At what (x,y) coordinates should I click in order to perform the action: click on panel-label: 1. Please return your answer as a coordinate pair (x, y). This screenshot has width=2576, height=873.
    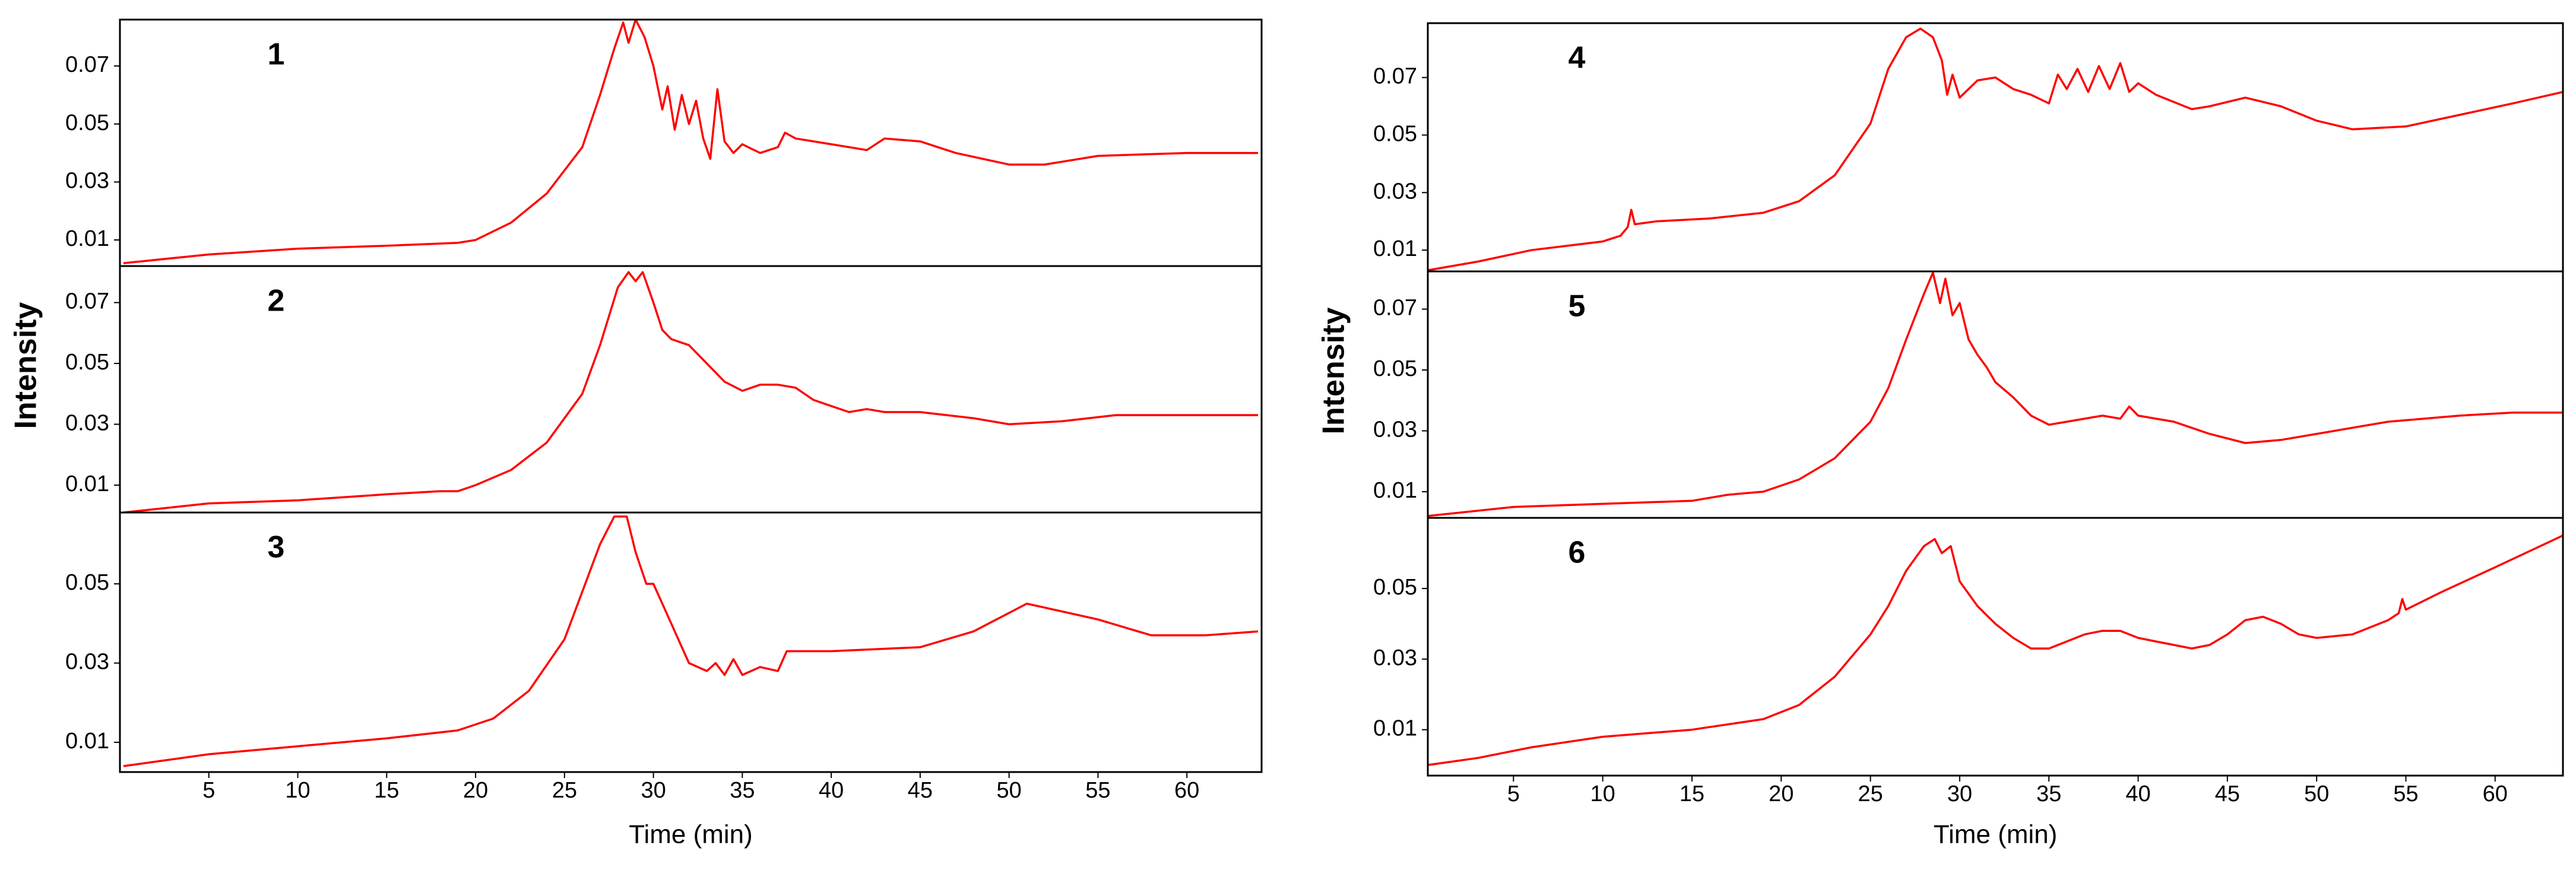
    Looking at the image, I should click on (277, 54).